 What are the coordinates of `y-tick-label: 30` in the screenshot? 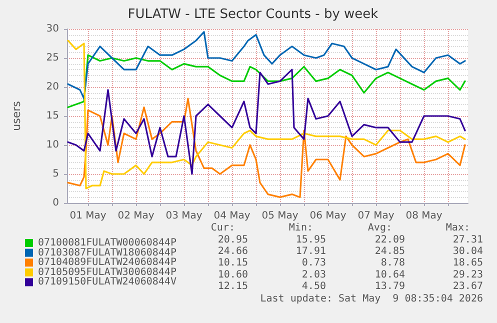 It's located at (52, 29).